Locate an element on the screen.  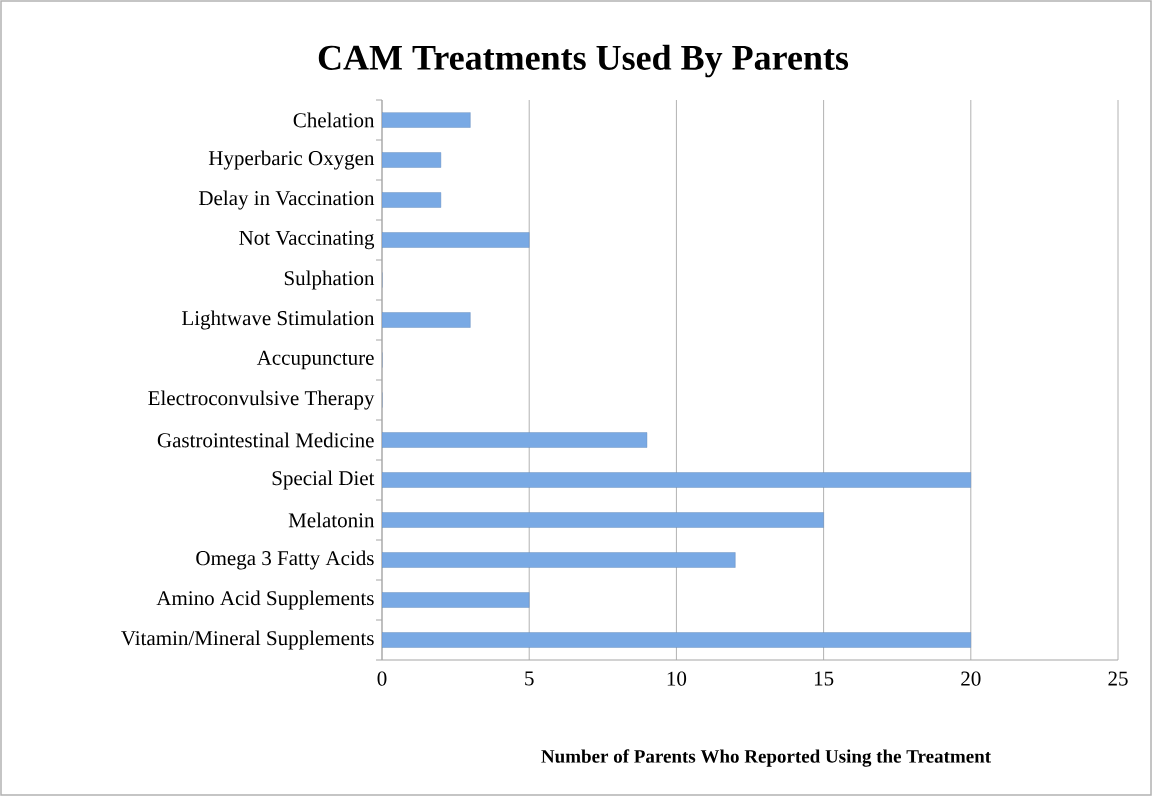
y-tick-label: Sulphation is located at coordinates (329, 280).